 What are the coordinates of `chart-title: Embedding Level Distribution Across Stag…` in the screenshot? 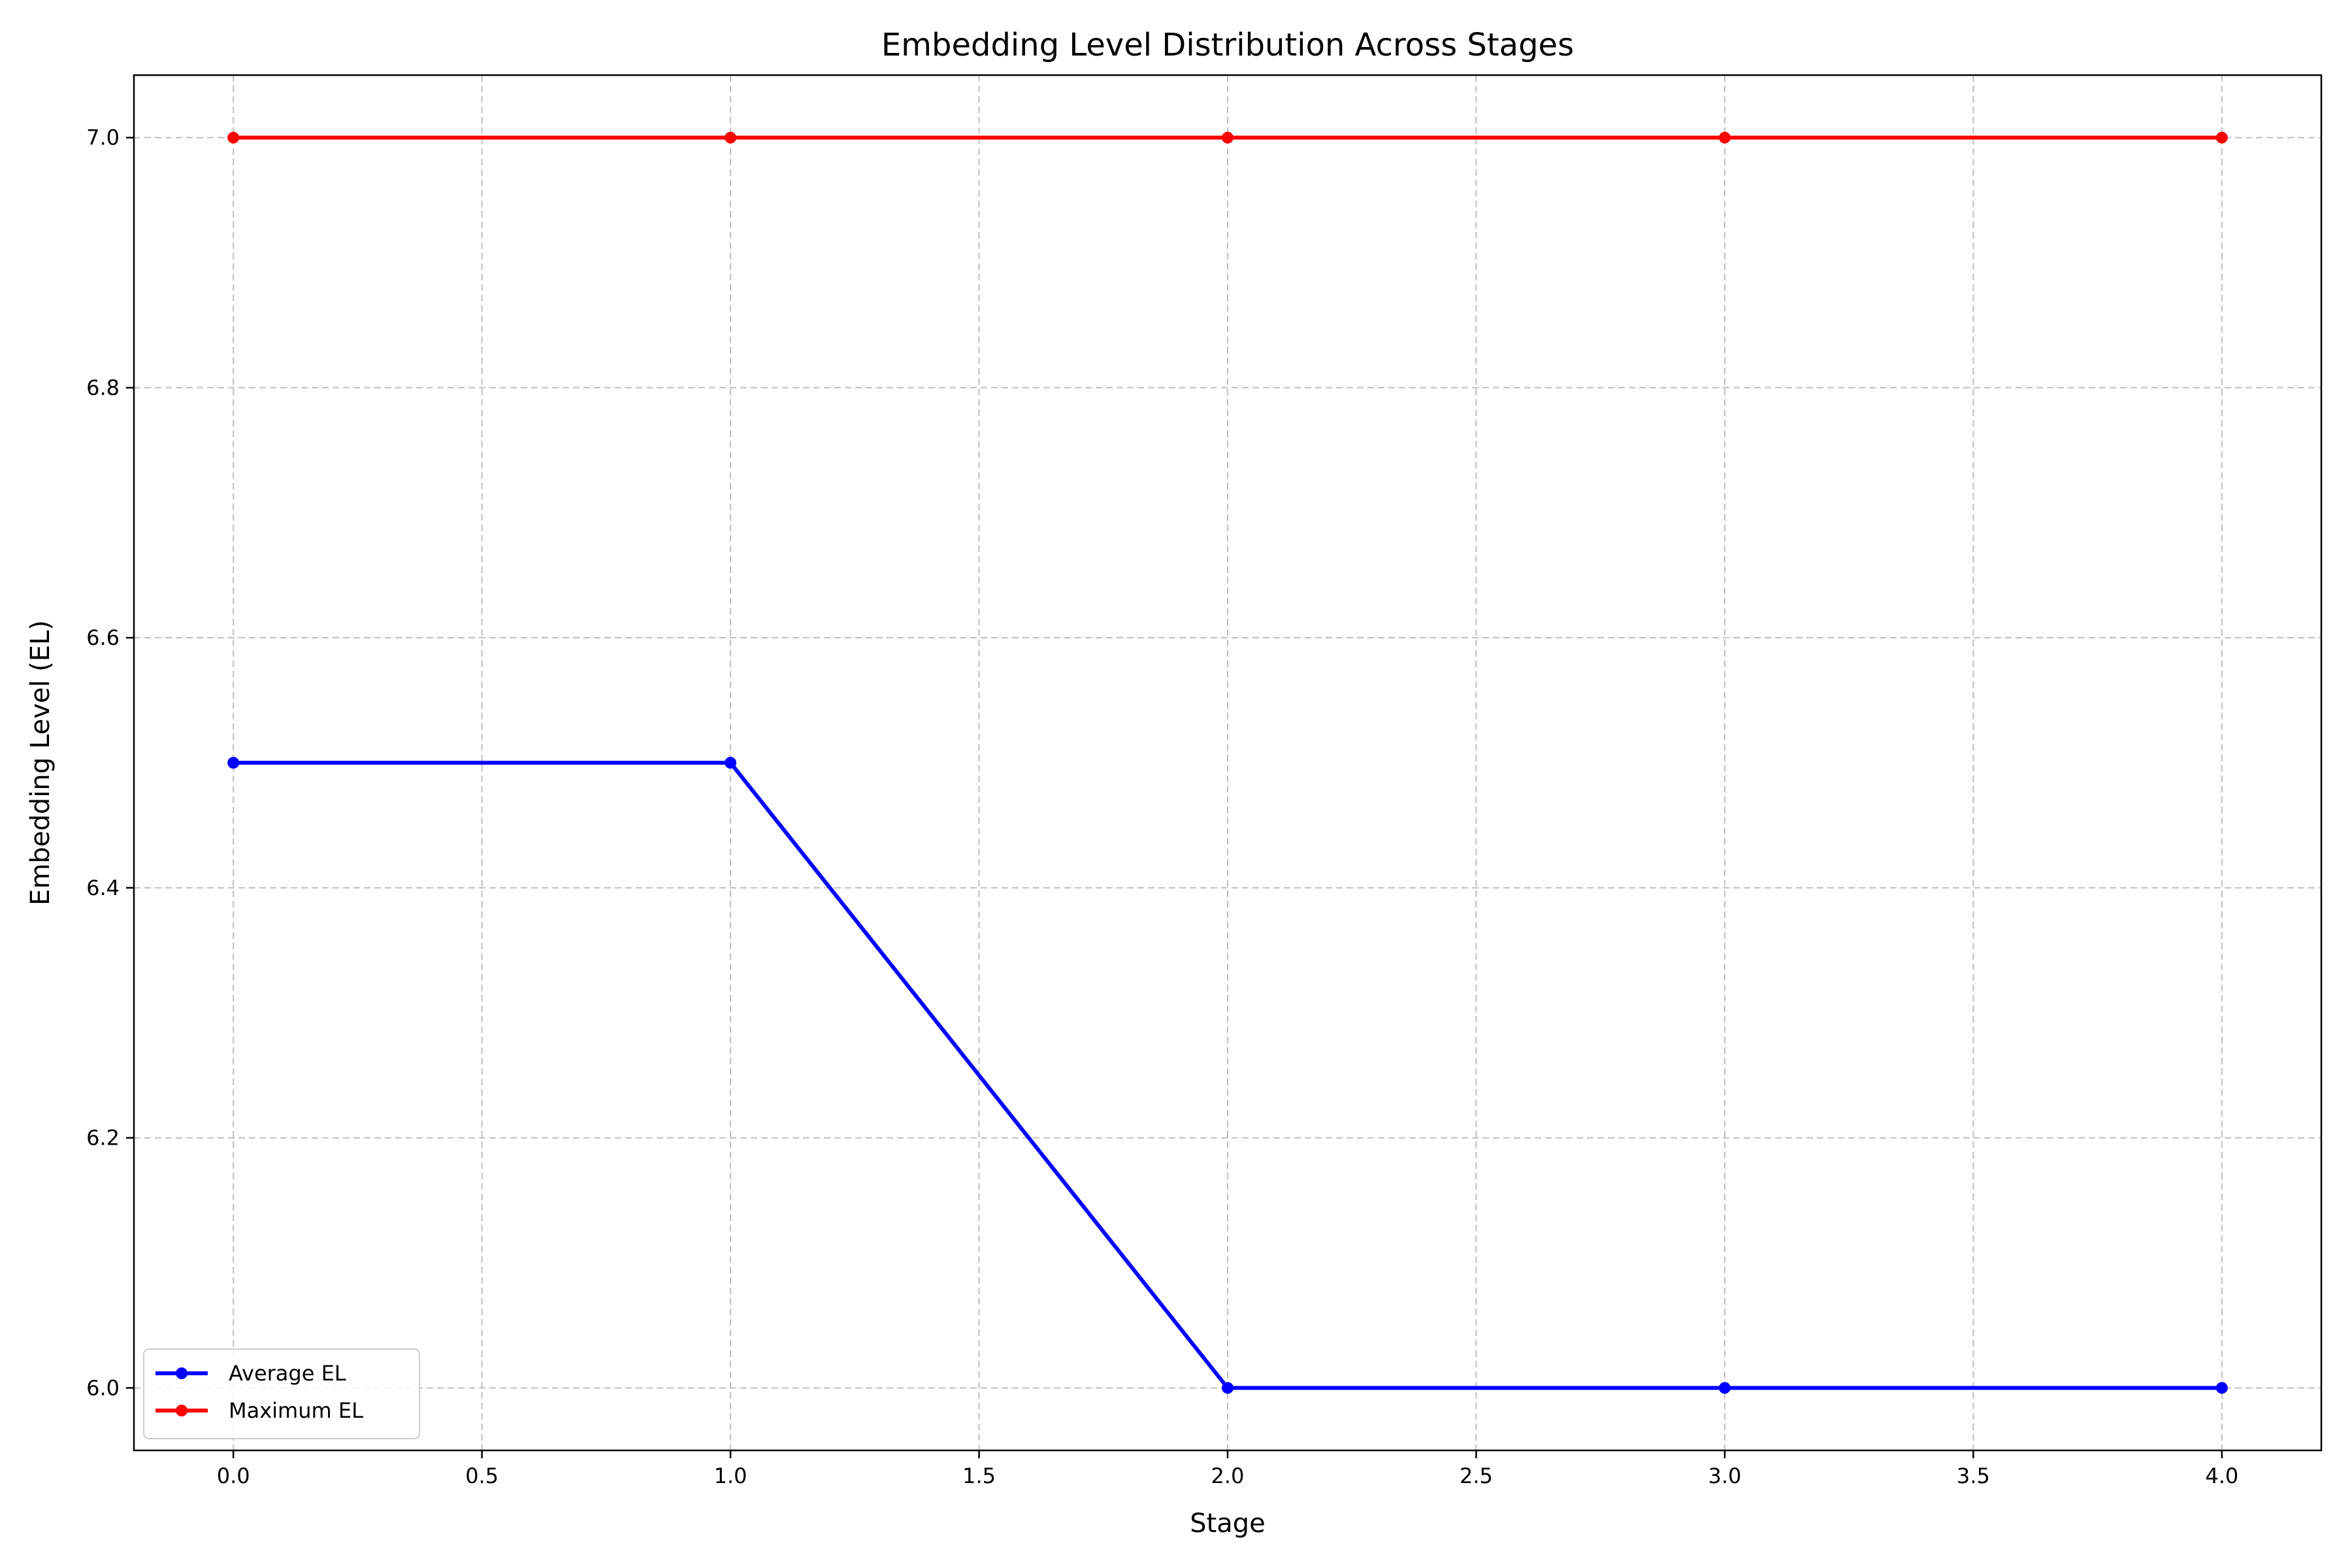 It's located at (1227, 45).